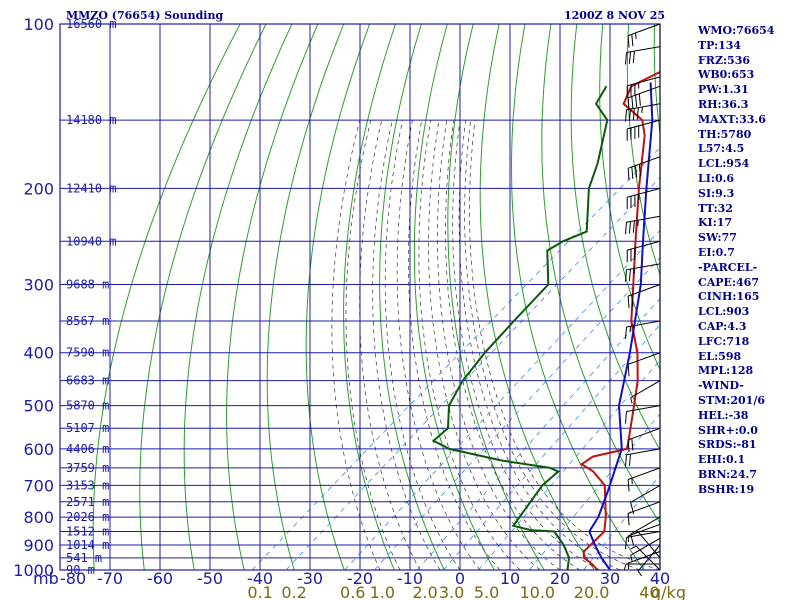  What do you see at coordinates (728, 267) in the screenshot?
I see `index-value: -PARCEL-` at bounding box center [728, 267].